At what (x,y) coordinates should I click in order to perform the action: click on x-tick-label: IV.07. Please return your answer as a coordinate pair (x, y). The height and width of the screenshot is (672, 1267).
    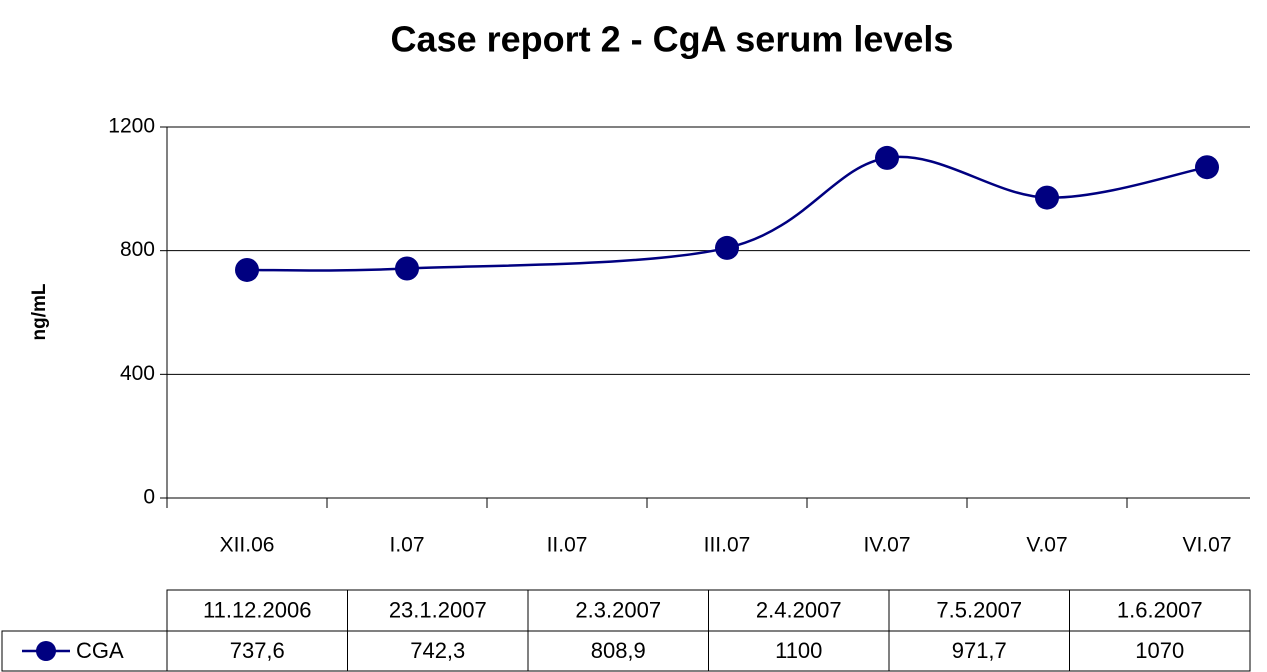
    Looking at the image, I should click on (886, 545).